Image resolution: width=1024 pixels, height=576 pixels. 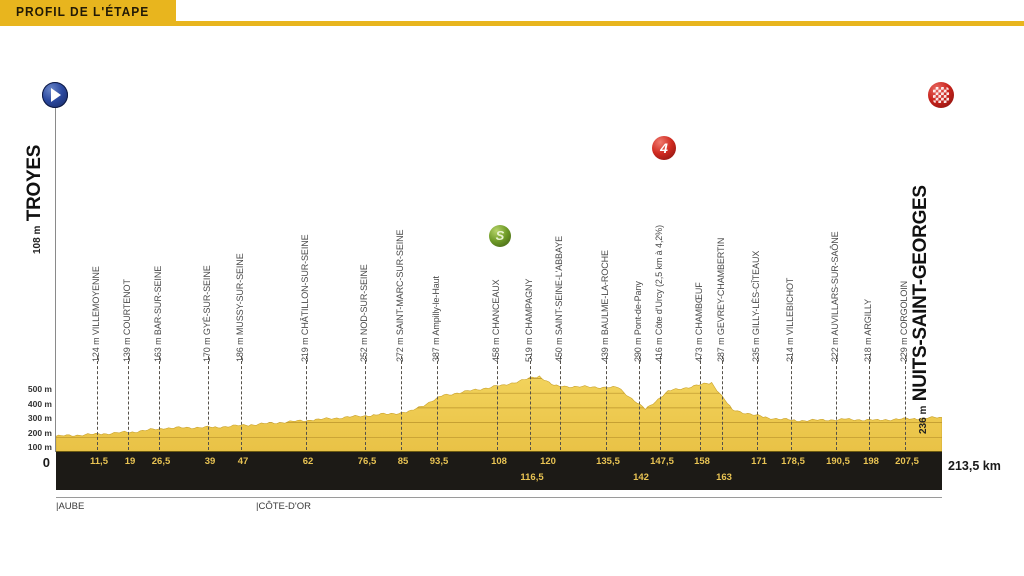 I want to click on checkered-flag-icon, so click(x=941, y=95).